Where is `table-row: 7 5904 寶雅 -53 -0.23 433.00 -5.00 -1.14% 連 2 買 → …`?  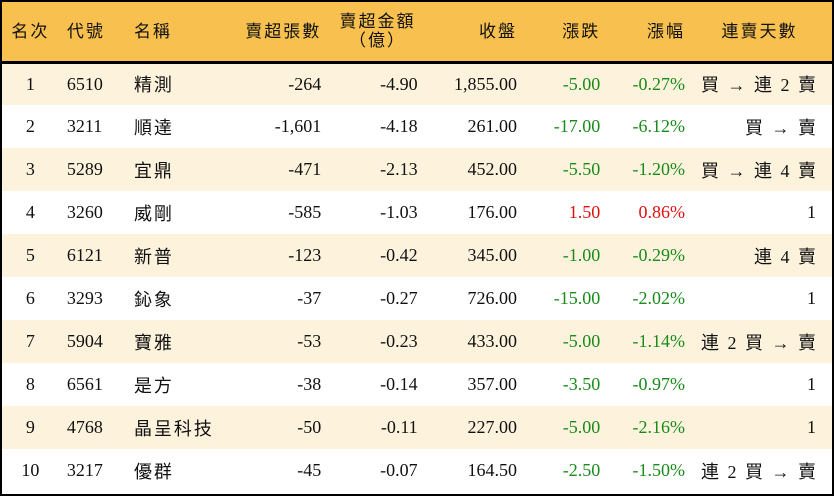
table-row: 7 5904 寶雅 -53 -0.23 433.00 -5.00 -1.14% 連 2 買 → … is located at coordinates (417, 341).